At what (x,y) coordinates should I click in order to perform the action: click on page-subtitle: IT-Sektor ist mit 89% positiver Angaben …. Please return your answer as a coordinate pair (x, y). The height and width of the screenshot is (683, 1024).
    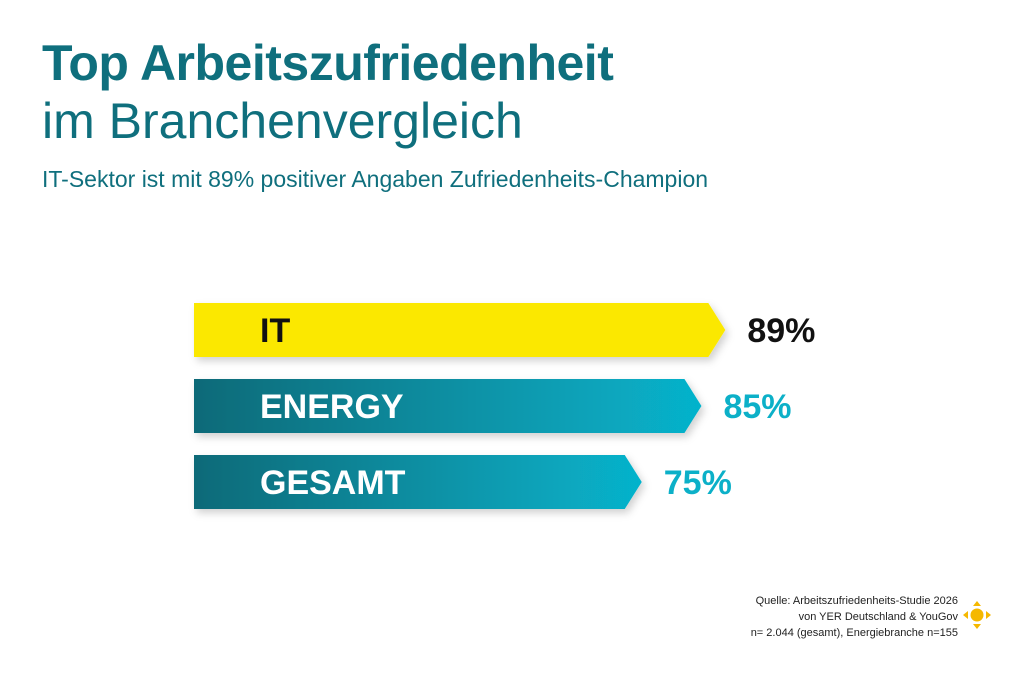
    Looking at the image, I should click on (375, 179).